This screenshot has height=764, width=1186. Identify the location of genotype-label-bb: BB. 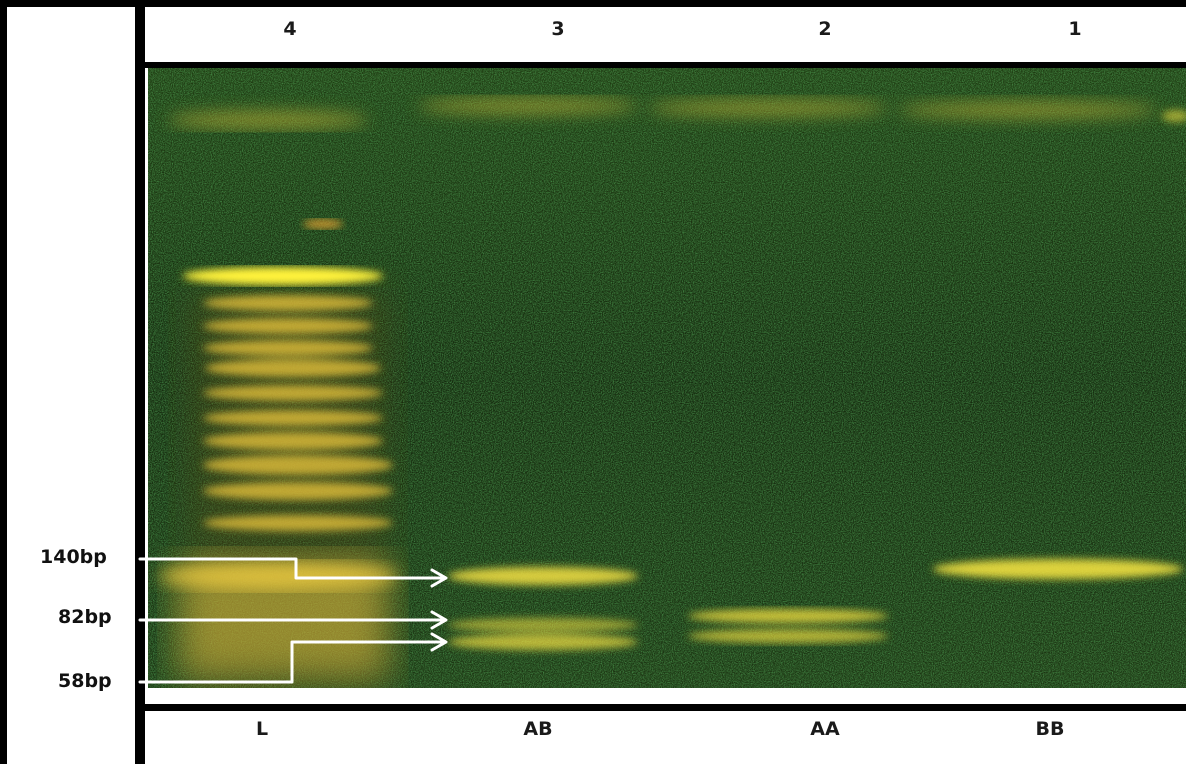
(1050, 729).